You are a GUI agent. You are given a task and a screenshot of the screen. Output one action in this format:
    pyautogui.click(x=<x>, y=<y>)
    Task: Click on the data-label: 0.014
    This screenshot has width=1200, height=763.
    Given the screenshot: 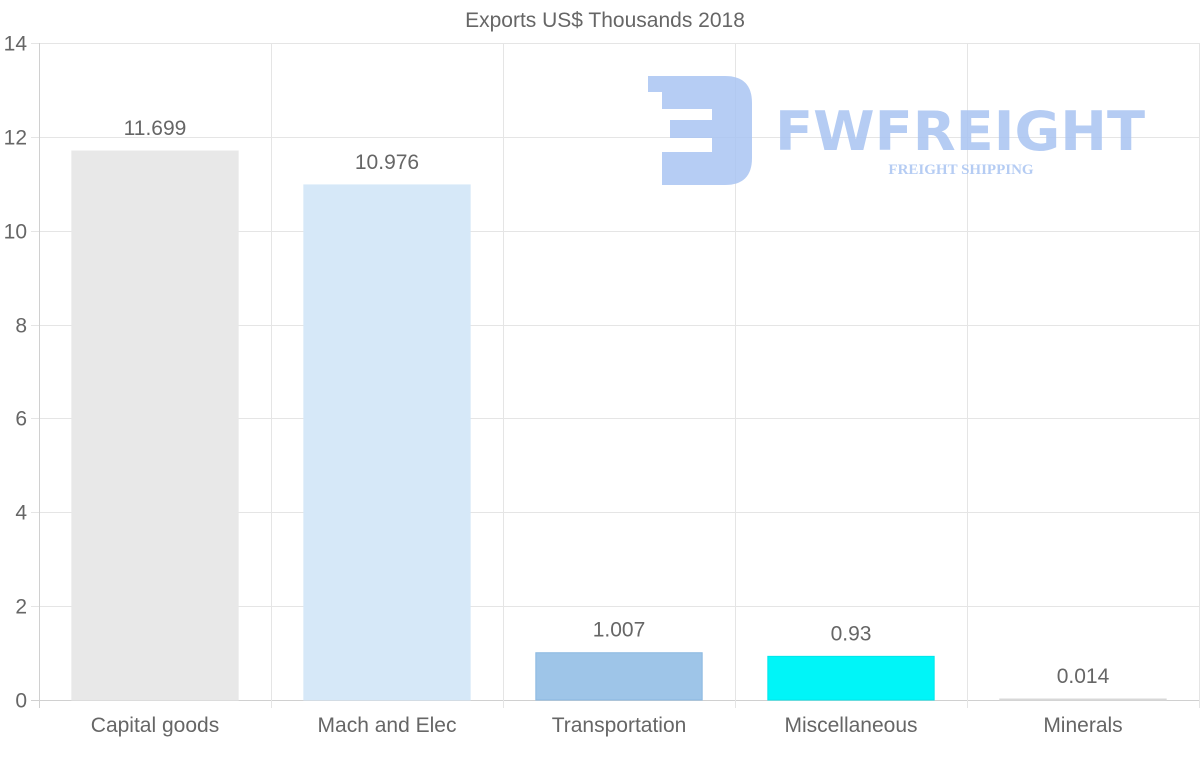 What is the action you would take?
    pyautogui.click(x=1083, y=676)
    